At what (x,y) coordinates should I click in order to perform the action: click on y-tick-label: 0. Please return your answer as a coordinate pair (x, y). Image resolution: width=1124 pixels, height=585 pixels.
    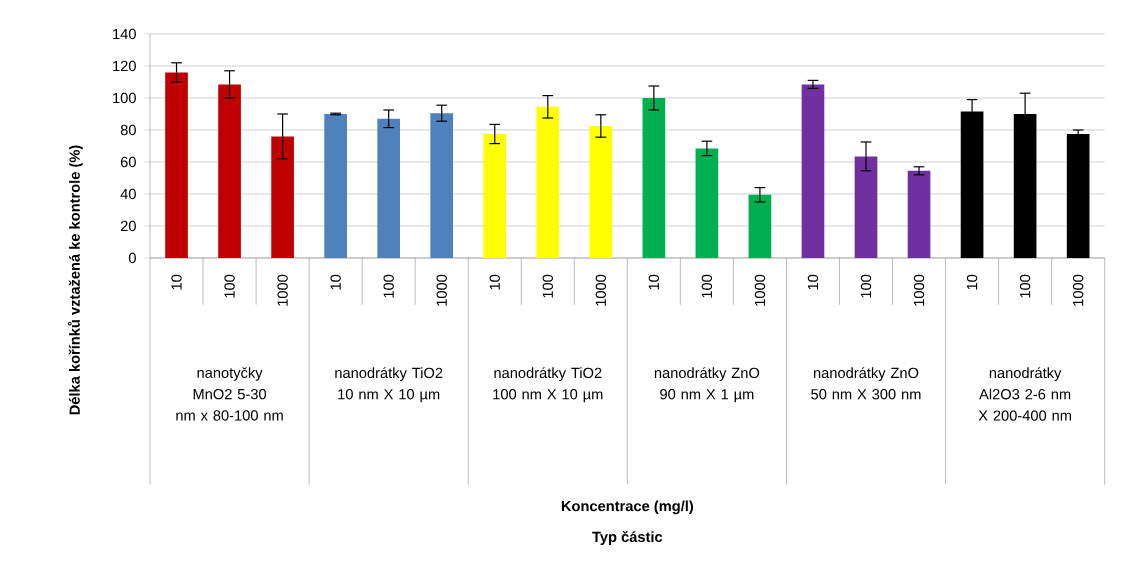
    Looking at the image, I should click on (132, 258).